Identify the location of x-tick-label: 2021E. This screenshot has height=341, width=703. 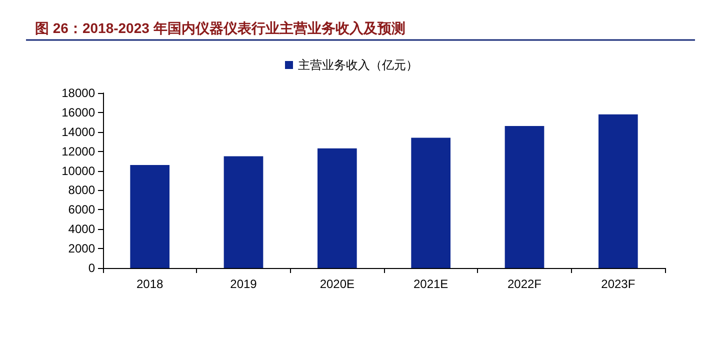
(430, 284).